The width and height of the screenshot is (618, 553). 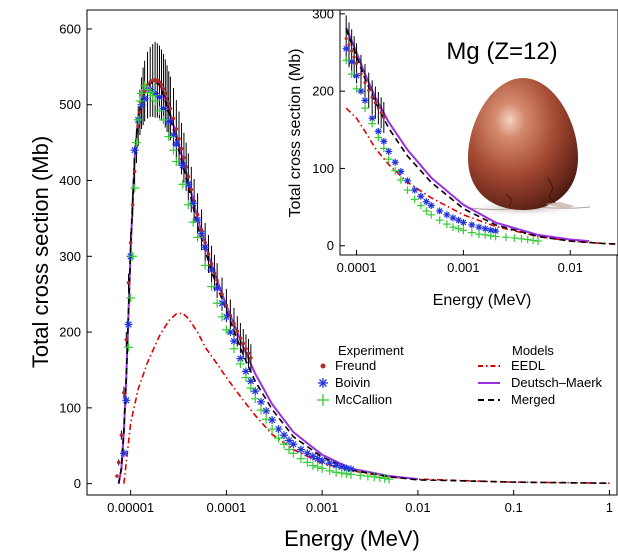 What do you see at coordinates (371, 350) in the screenshot?
I see `legend-experiment-header: Experiment` at bounding box center [371, 350].